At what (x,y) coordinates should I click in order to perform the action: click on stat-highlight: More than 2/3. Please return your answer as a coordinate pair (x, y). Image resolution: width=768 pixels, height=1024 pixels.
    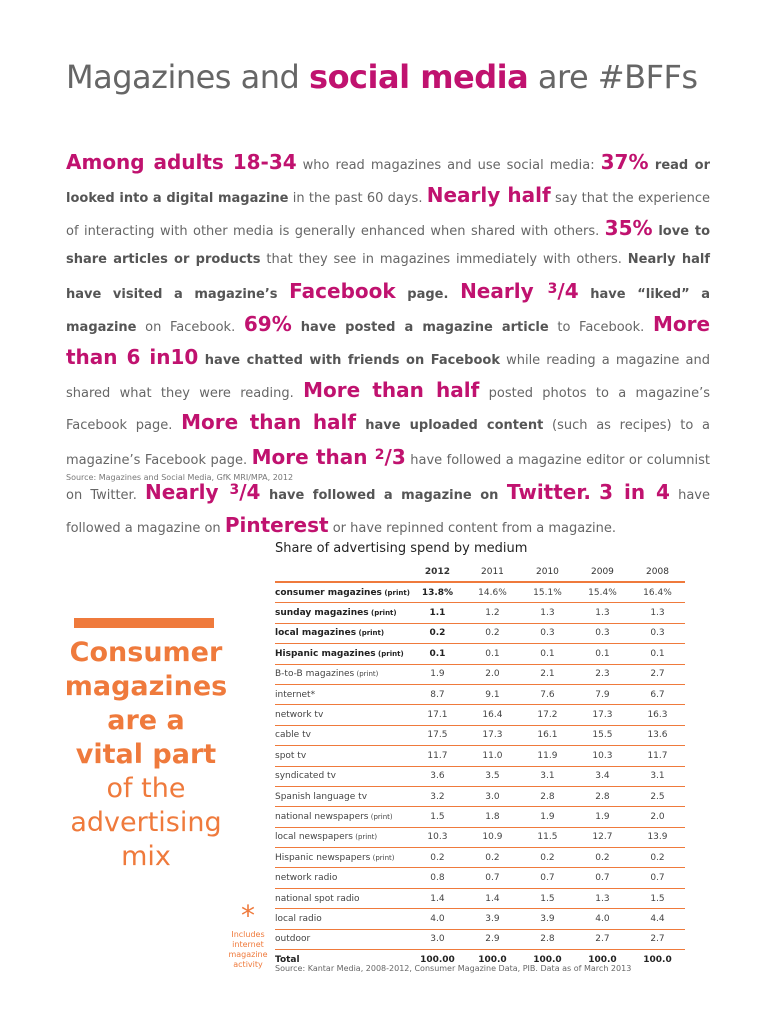
    Looking at the image, I should click on (329, 457).